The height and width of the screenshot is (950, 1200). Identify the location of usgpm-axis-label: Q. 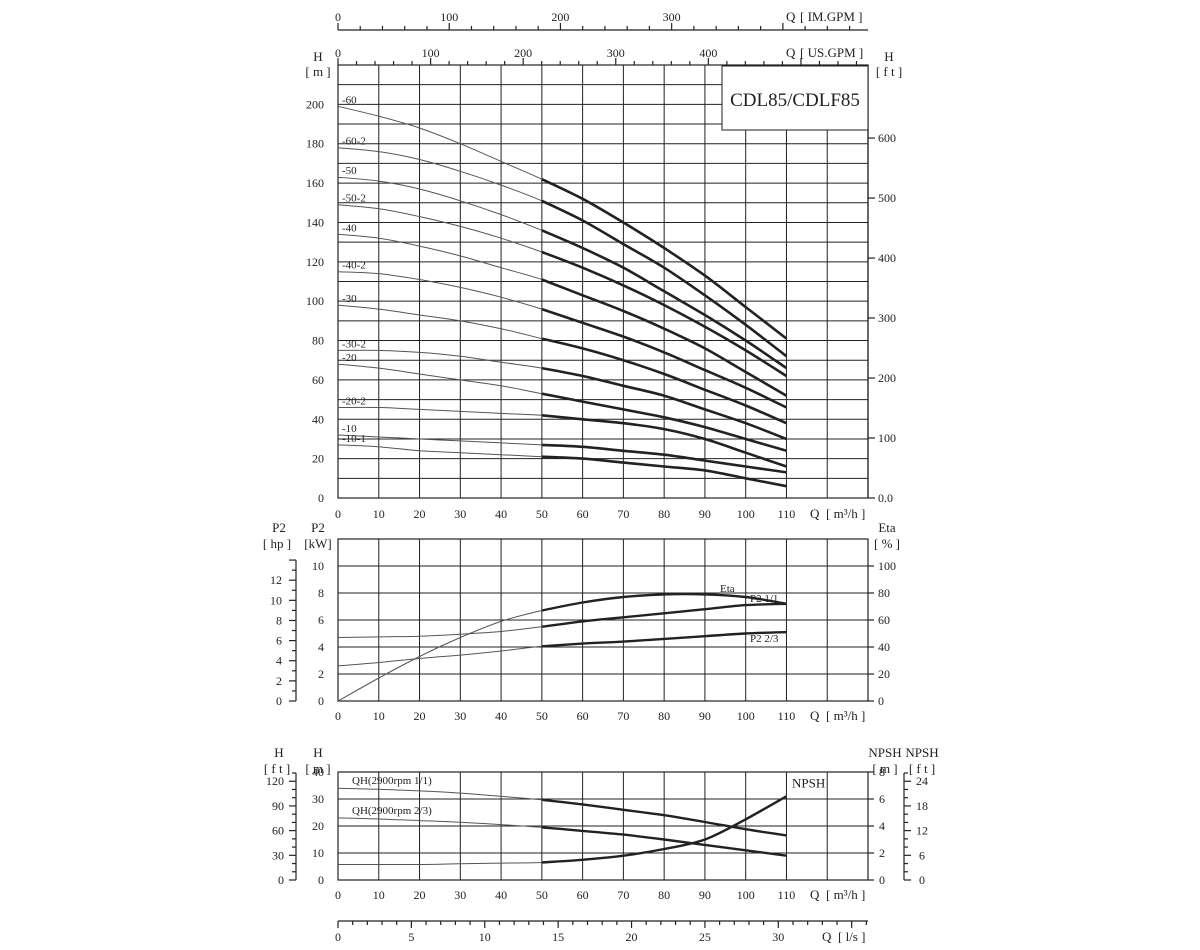
(791, 52).